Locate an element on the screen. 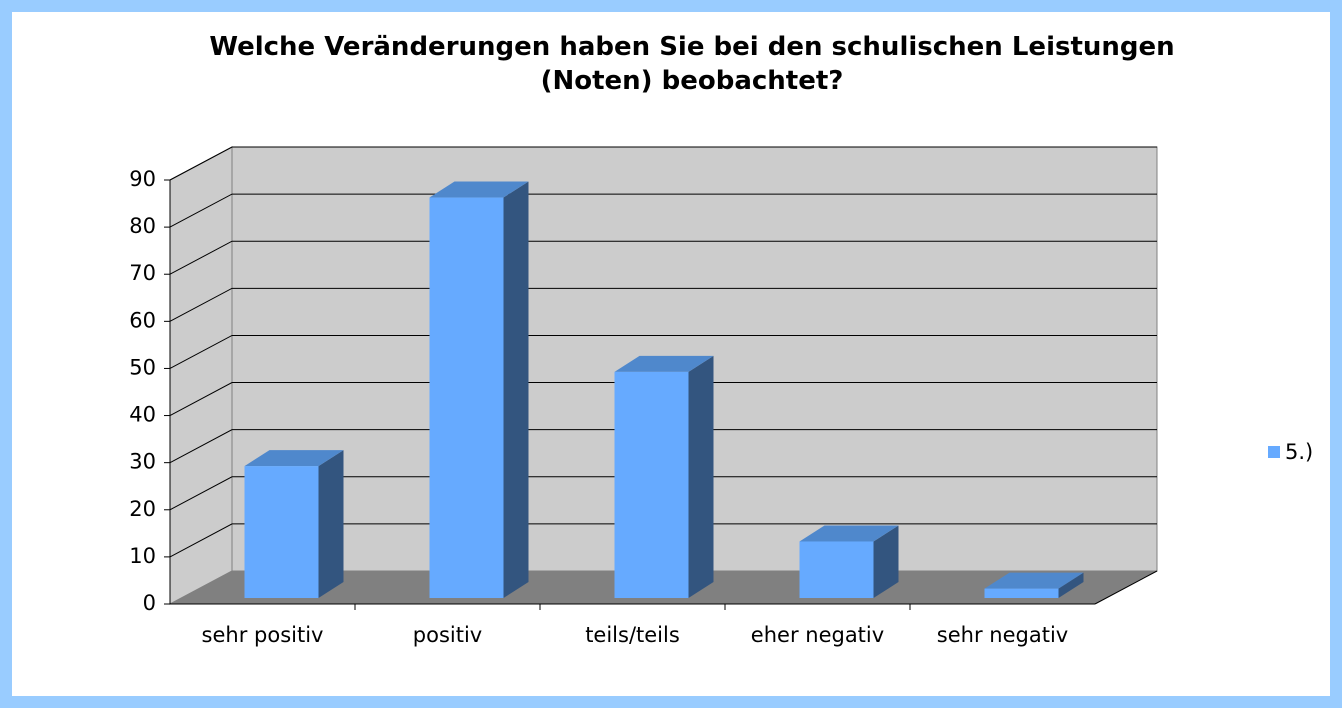 The image size is (1342, 708). x-tick-label: eher negativ is located at coordinates (817, 635).